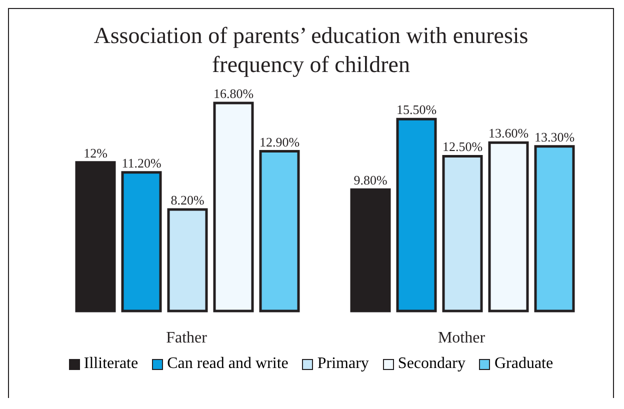 This screenshot has height=409, width=624. What do you see at coordinates (110, 364) in the screenshot?
I see `legend-label: Illiterate` at bounding box center [110, 364].